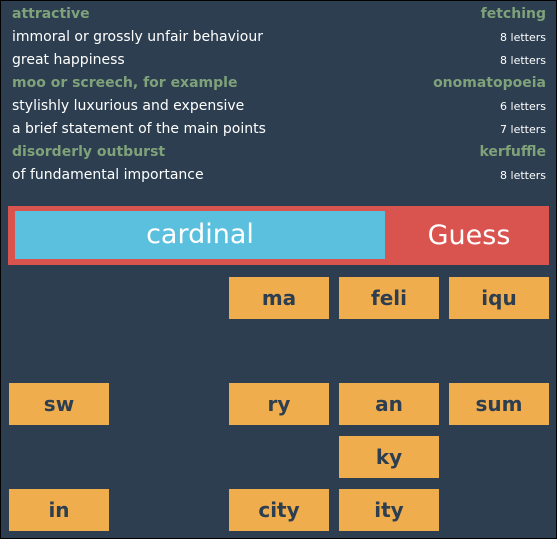 Image resolution: width=557 pixels, height=539 pixels. I want to click on letter-tile: sw, so click(59, 404).